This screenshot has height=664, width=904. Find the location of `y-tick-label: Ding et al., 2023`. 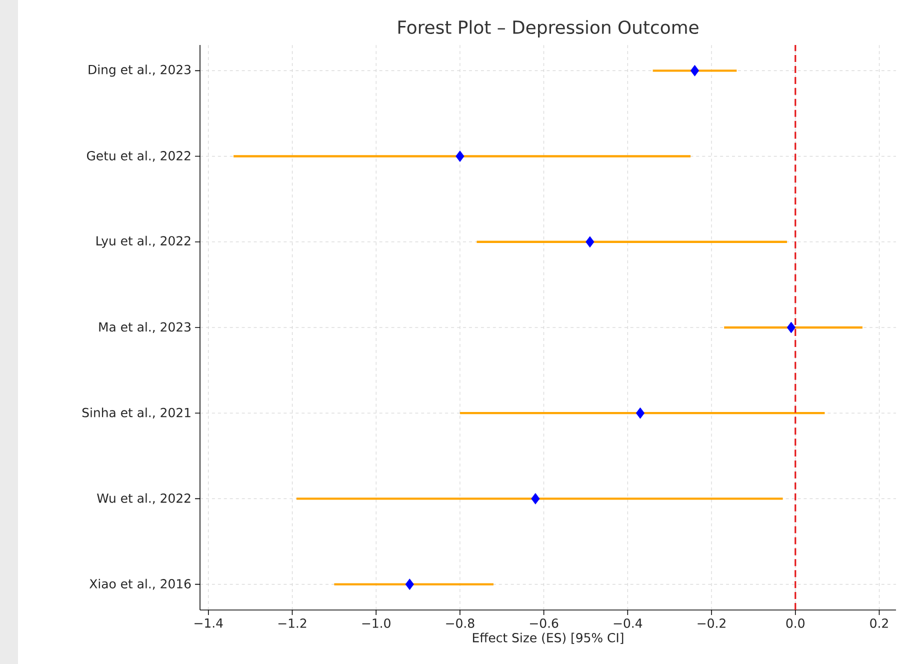

y-tick-label: Ding et al., 2023 is located at coordinates (139, 70).